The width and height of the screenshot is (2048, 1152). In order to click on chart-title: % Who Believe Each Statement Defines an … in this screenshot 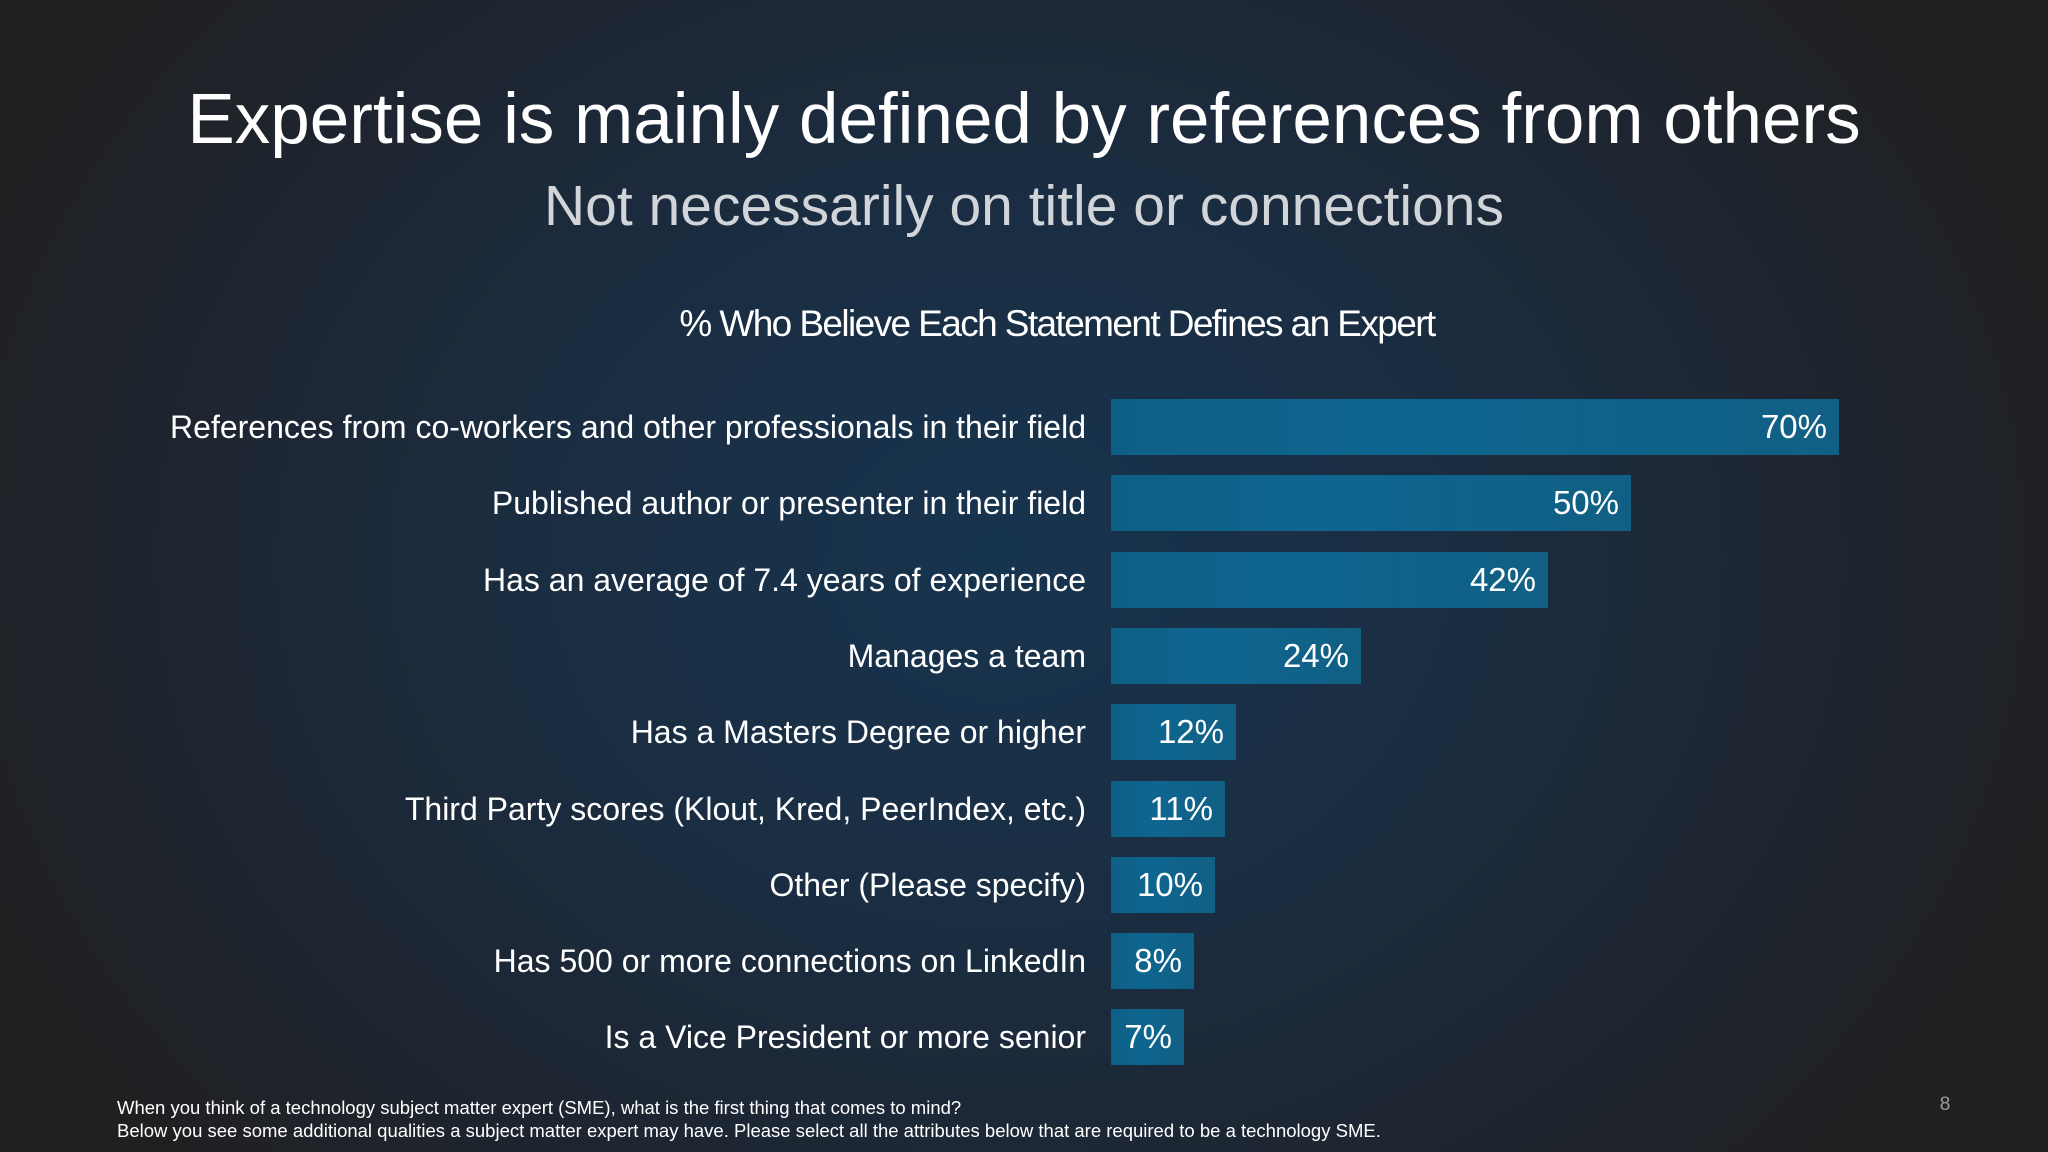, I will do `click(1057, 323)`.